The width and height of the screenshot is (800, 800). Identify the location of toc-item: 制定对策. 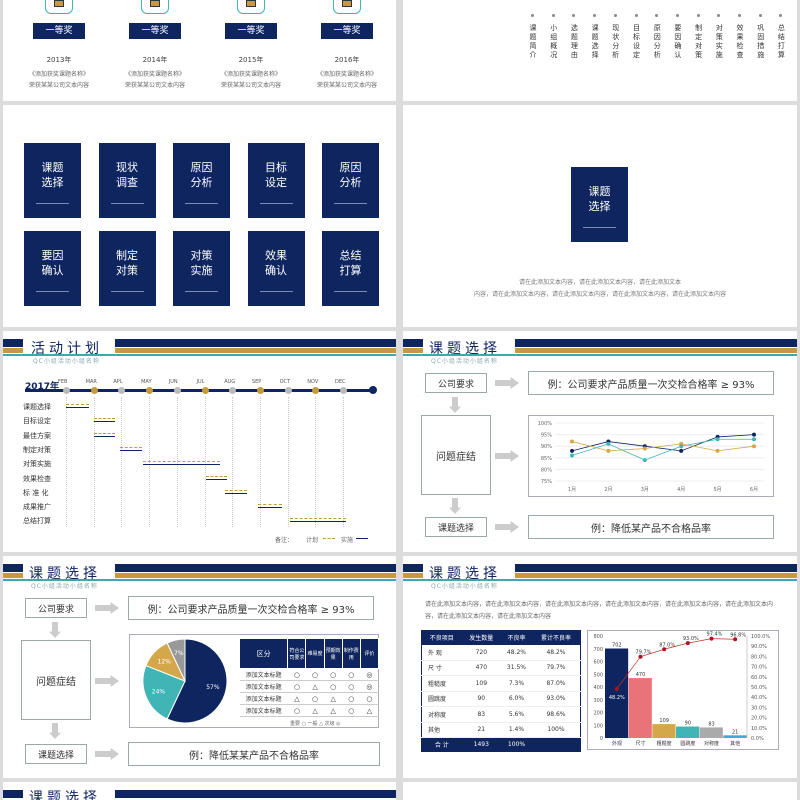
(699, 41).